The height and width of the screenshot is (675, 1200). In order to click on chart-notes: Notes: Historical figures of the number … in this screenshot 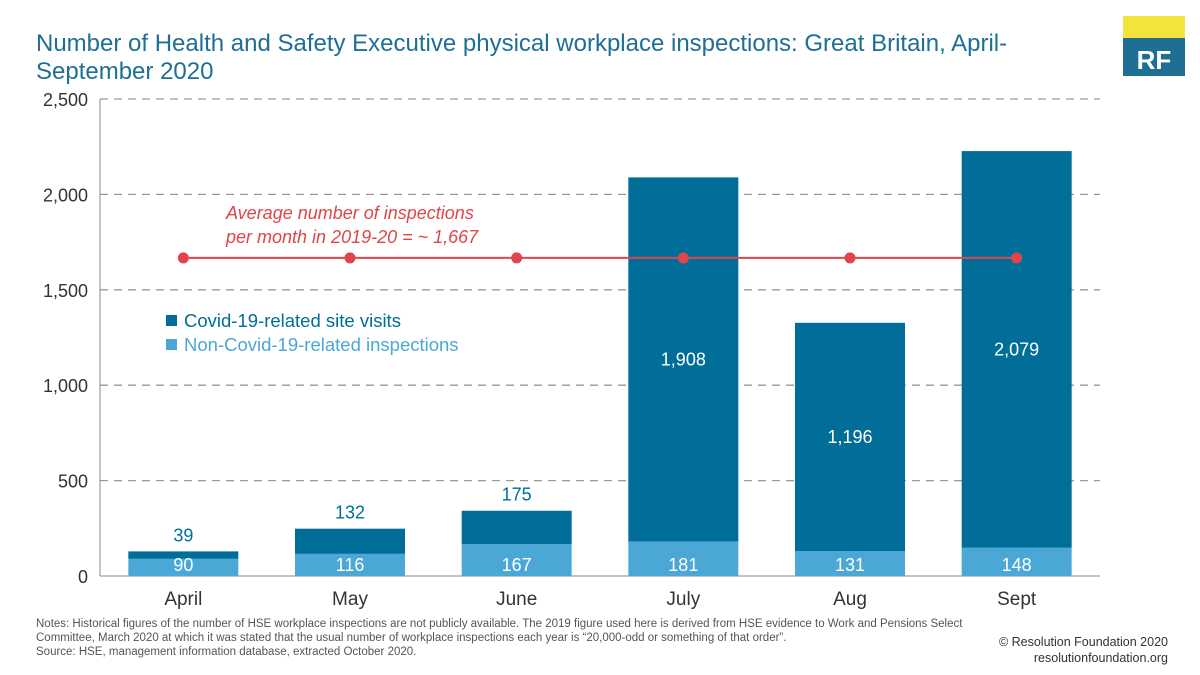, I will do `click(516, 638)`.